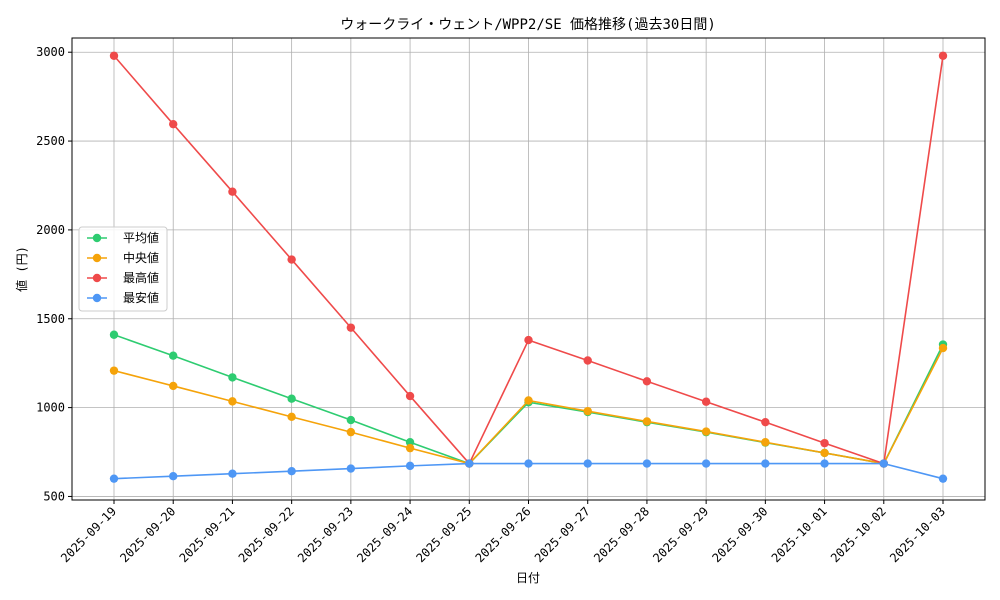  I want to click on x-tick-label: 2025-09-26, so click(503, 534).